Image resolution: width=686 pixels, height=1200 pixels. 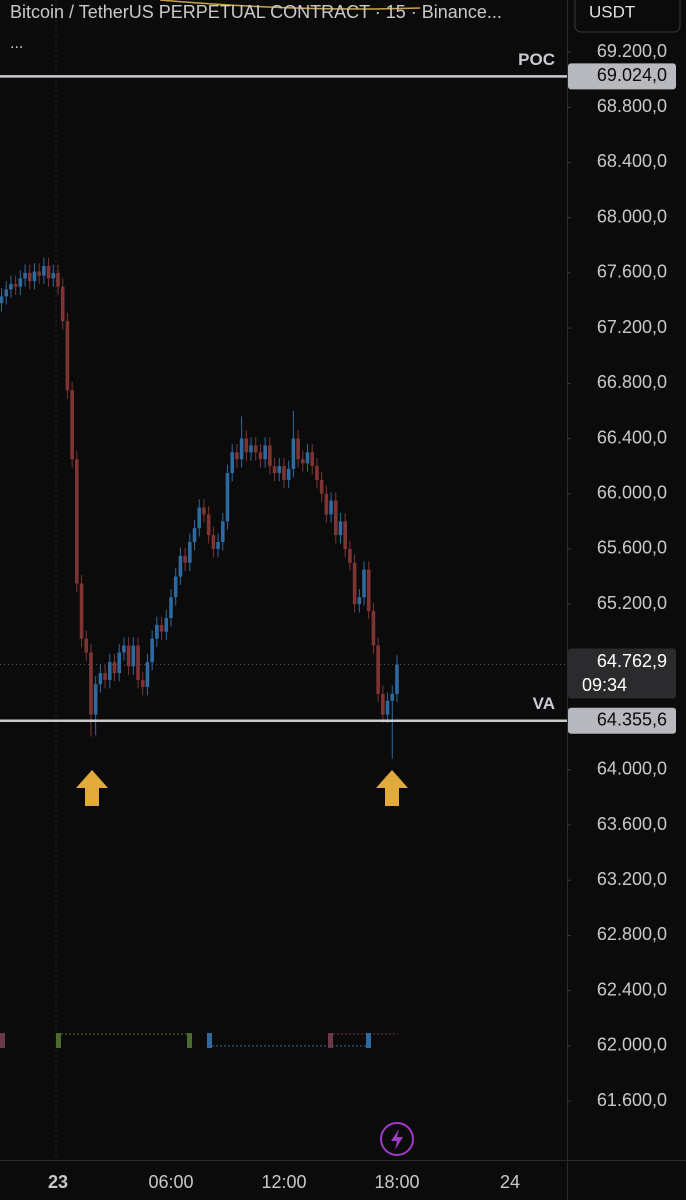 I want to click on lightning-button, so click(x=397, y=1139).